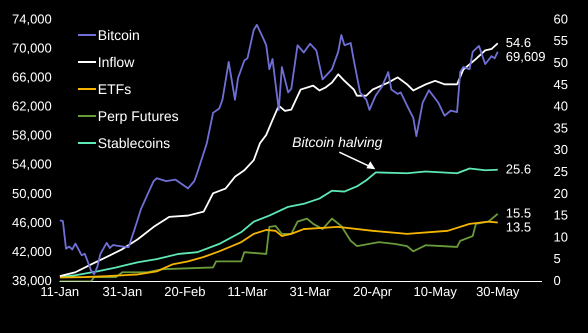 Image resolution: width=588 pixels, height=333 pixels. I want to click on legend-label: Perp Futures, so click(138, 116).